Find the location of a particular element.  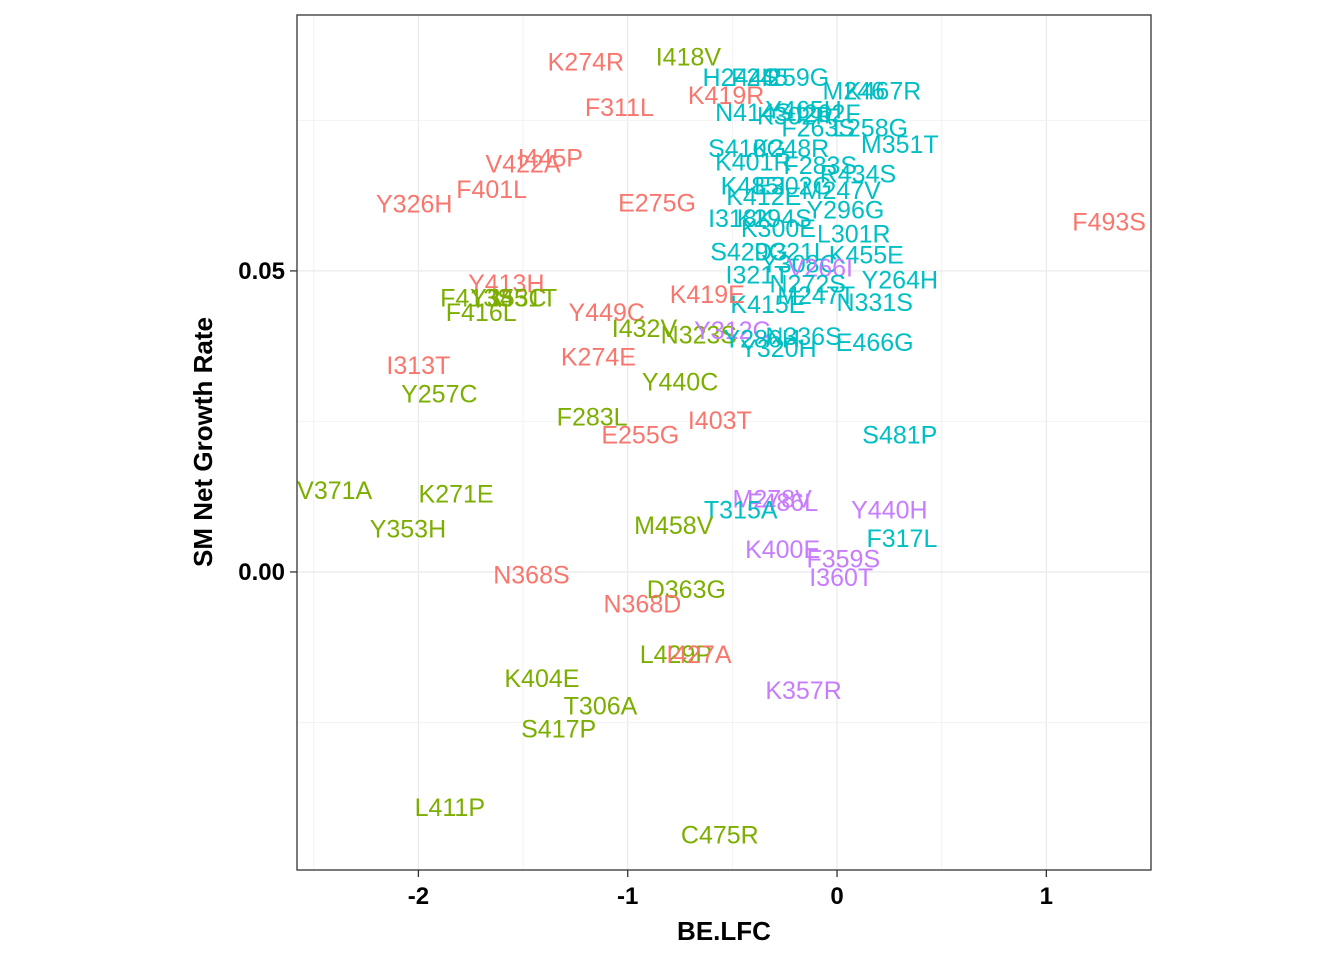

point-label-f413s: F413S is located at coordinates (477, 298).